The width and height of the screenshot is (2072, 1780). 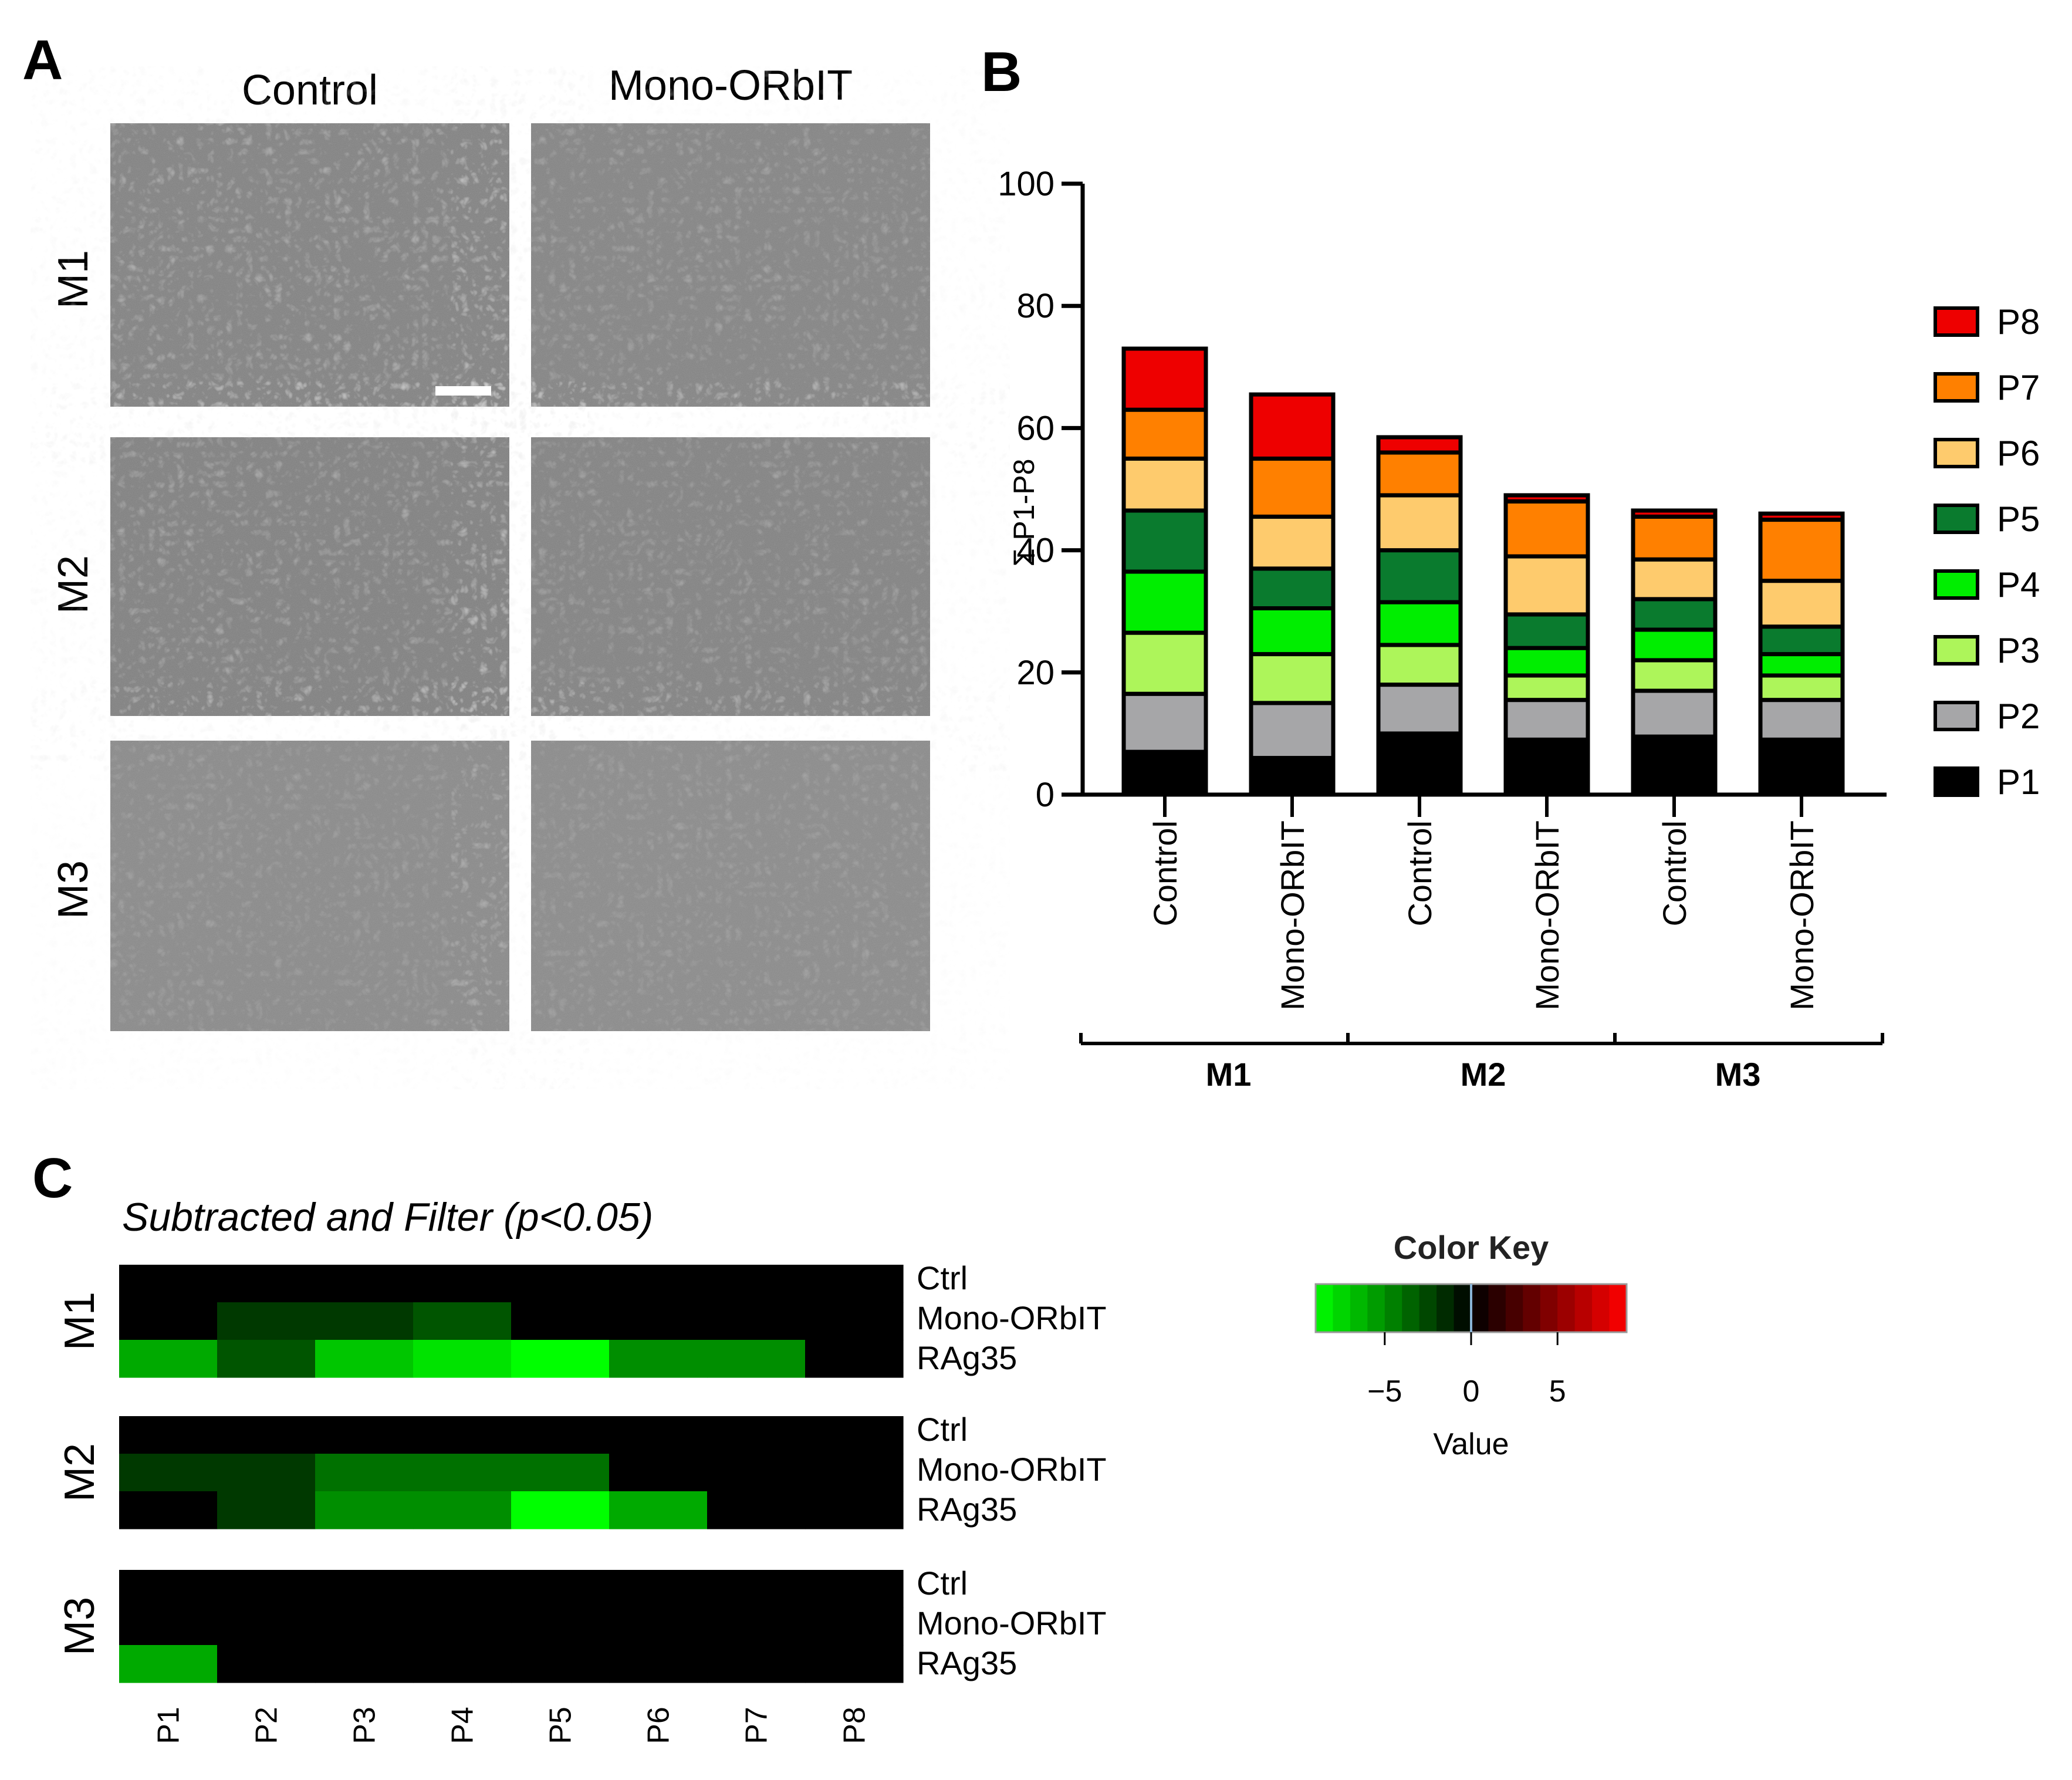 I want to click on y-tick-label: 60, so click(x=1035, y=428).